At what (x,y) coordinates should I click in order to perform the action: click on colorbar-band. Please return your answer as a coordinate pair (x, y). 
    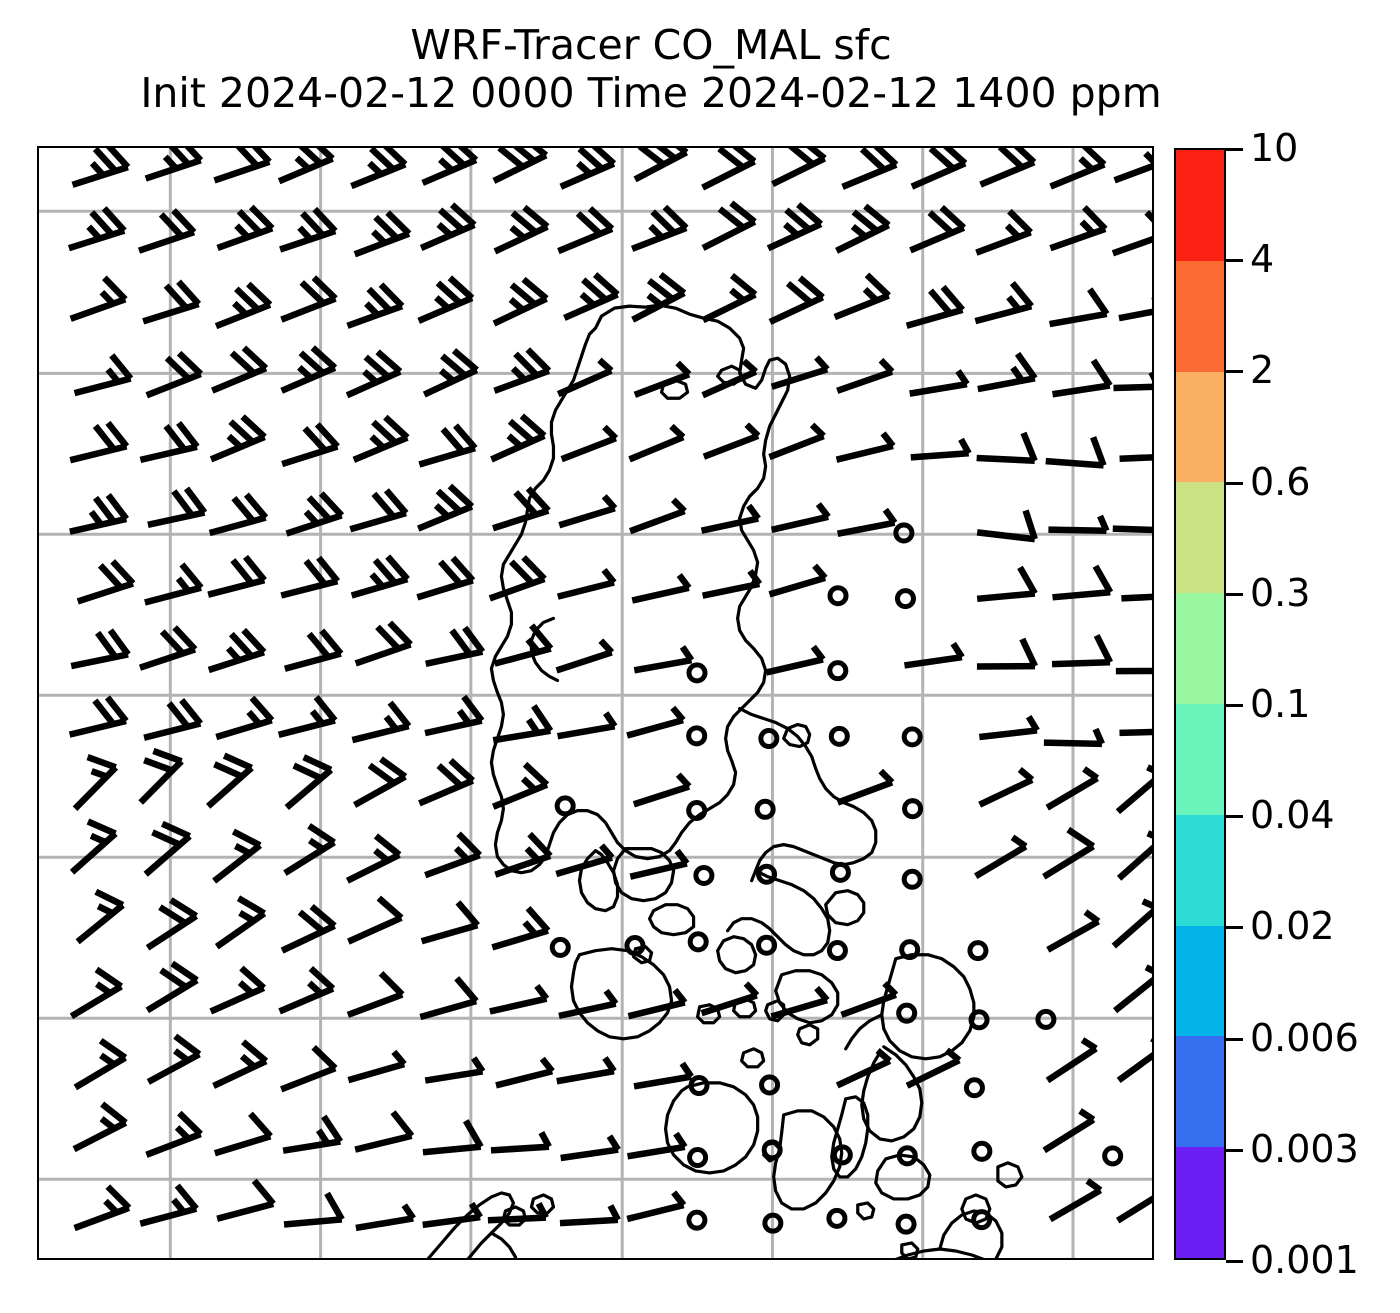
    Looking at the image, I should click on (1200, 759).